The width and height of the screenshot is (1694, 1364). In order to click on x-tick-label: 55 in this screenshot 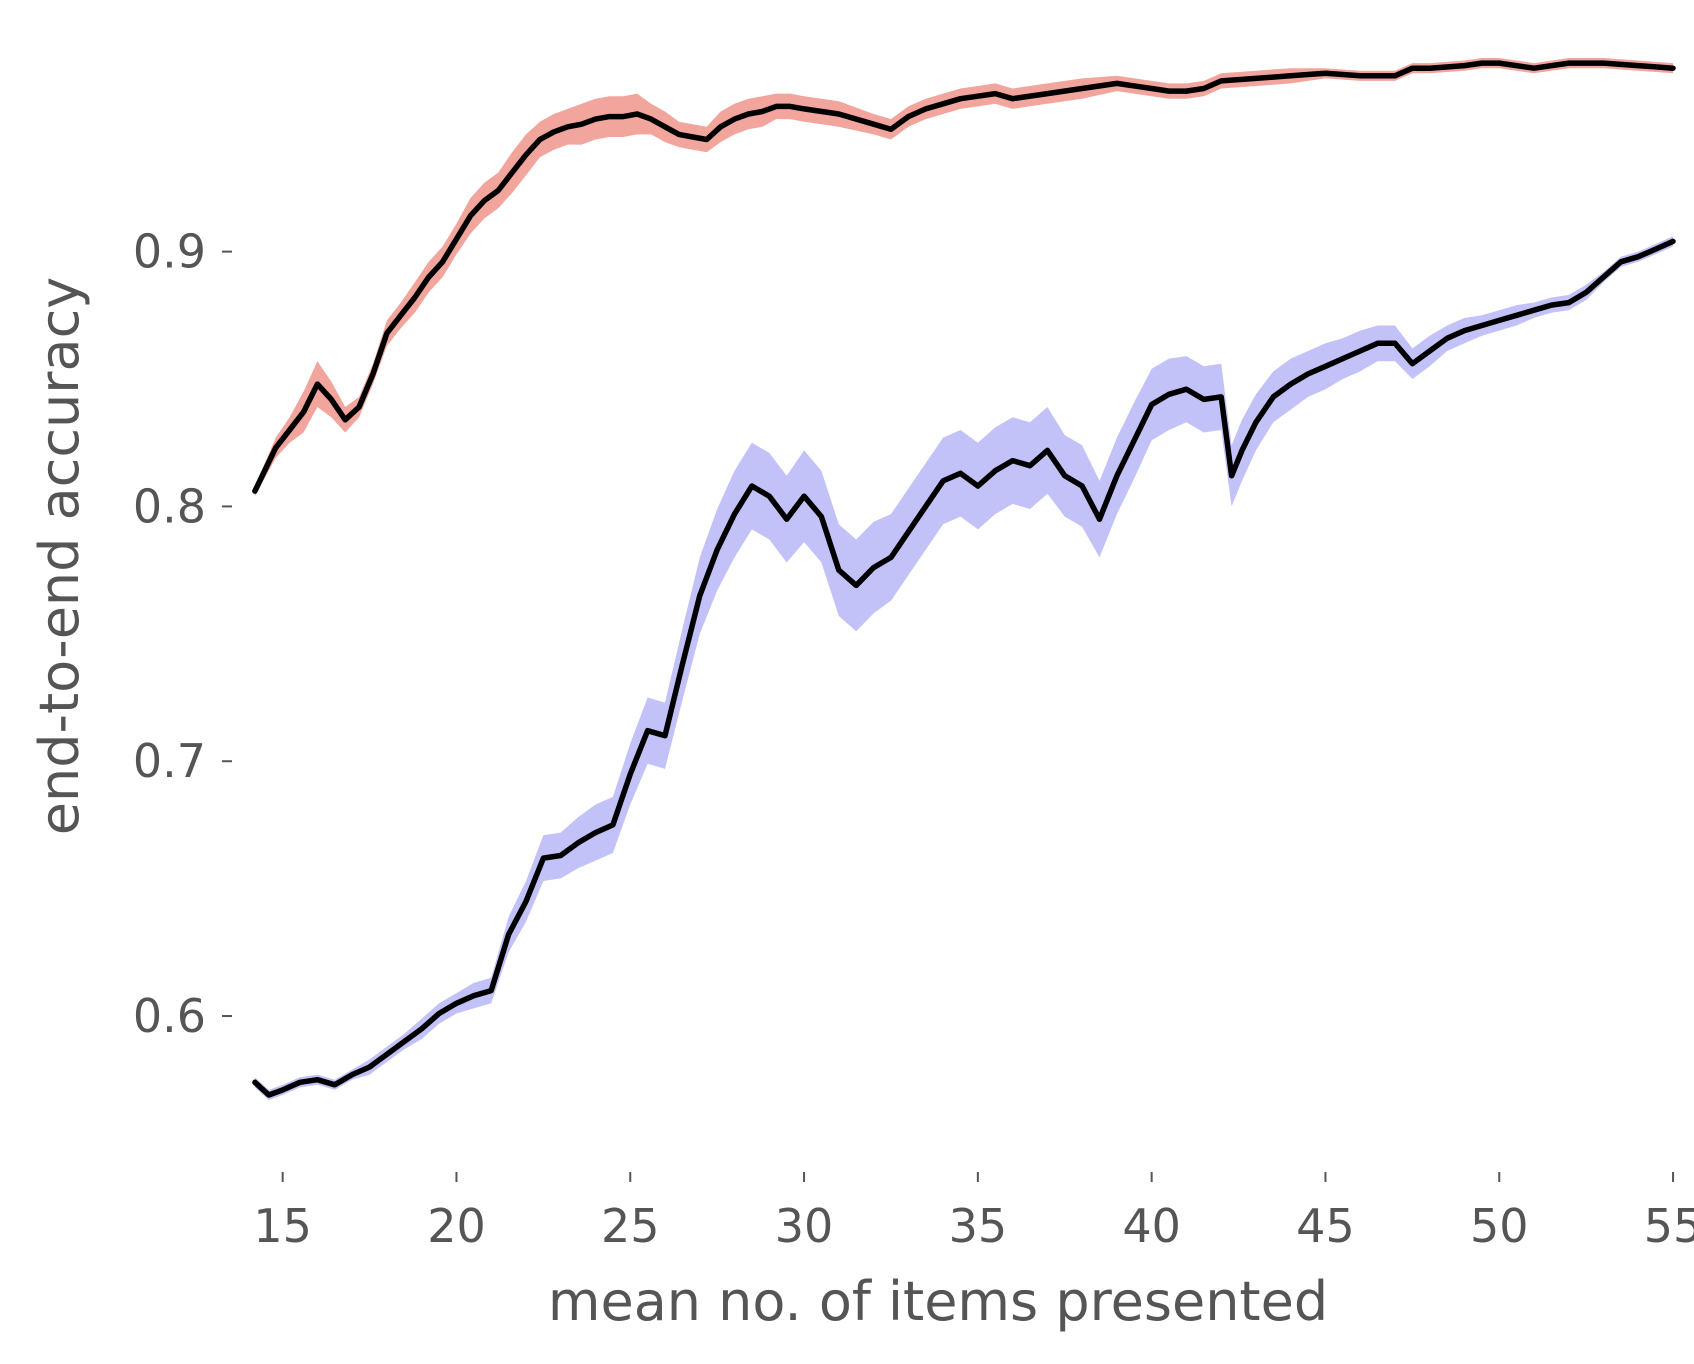, I will do `click(1669, 1226)`.